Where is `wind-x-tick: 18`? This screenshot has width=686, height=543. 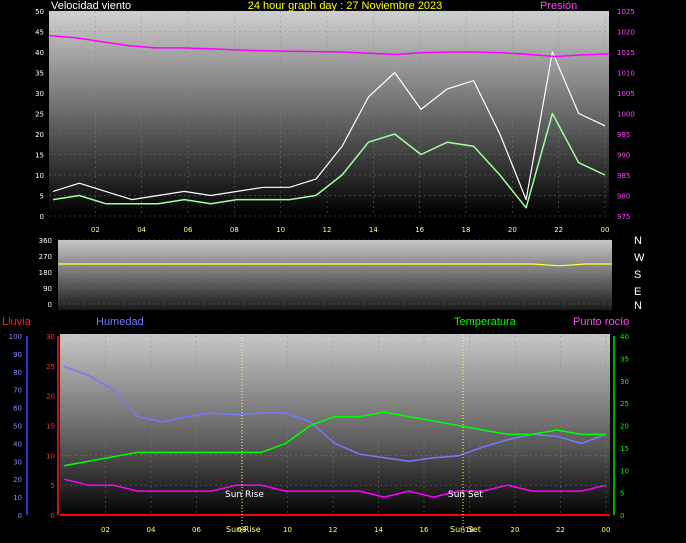
wind-x-tick: 18 is located at coordinates (466, 230).